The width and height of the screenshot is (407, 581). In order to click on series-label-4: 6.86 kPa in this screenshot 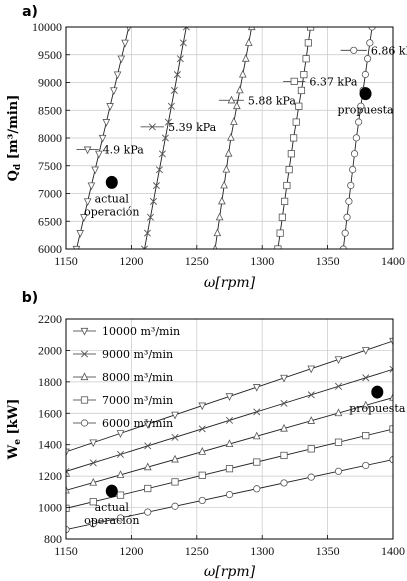, I will do `click(389, 50)`.